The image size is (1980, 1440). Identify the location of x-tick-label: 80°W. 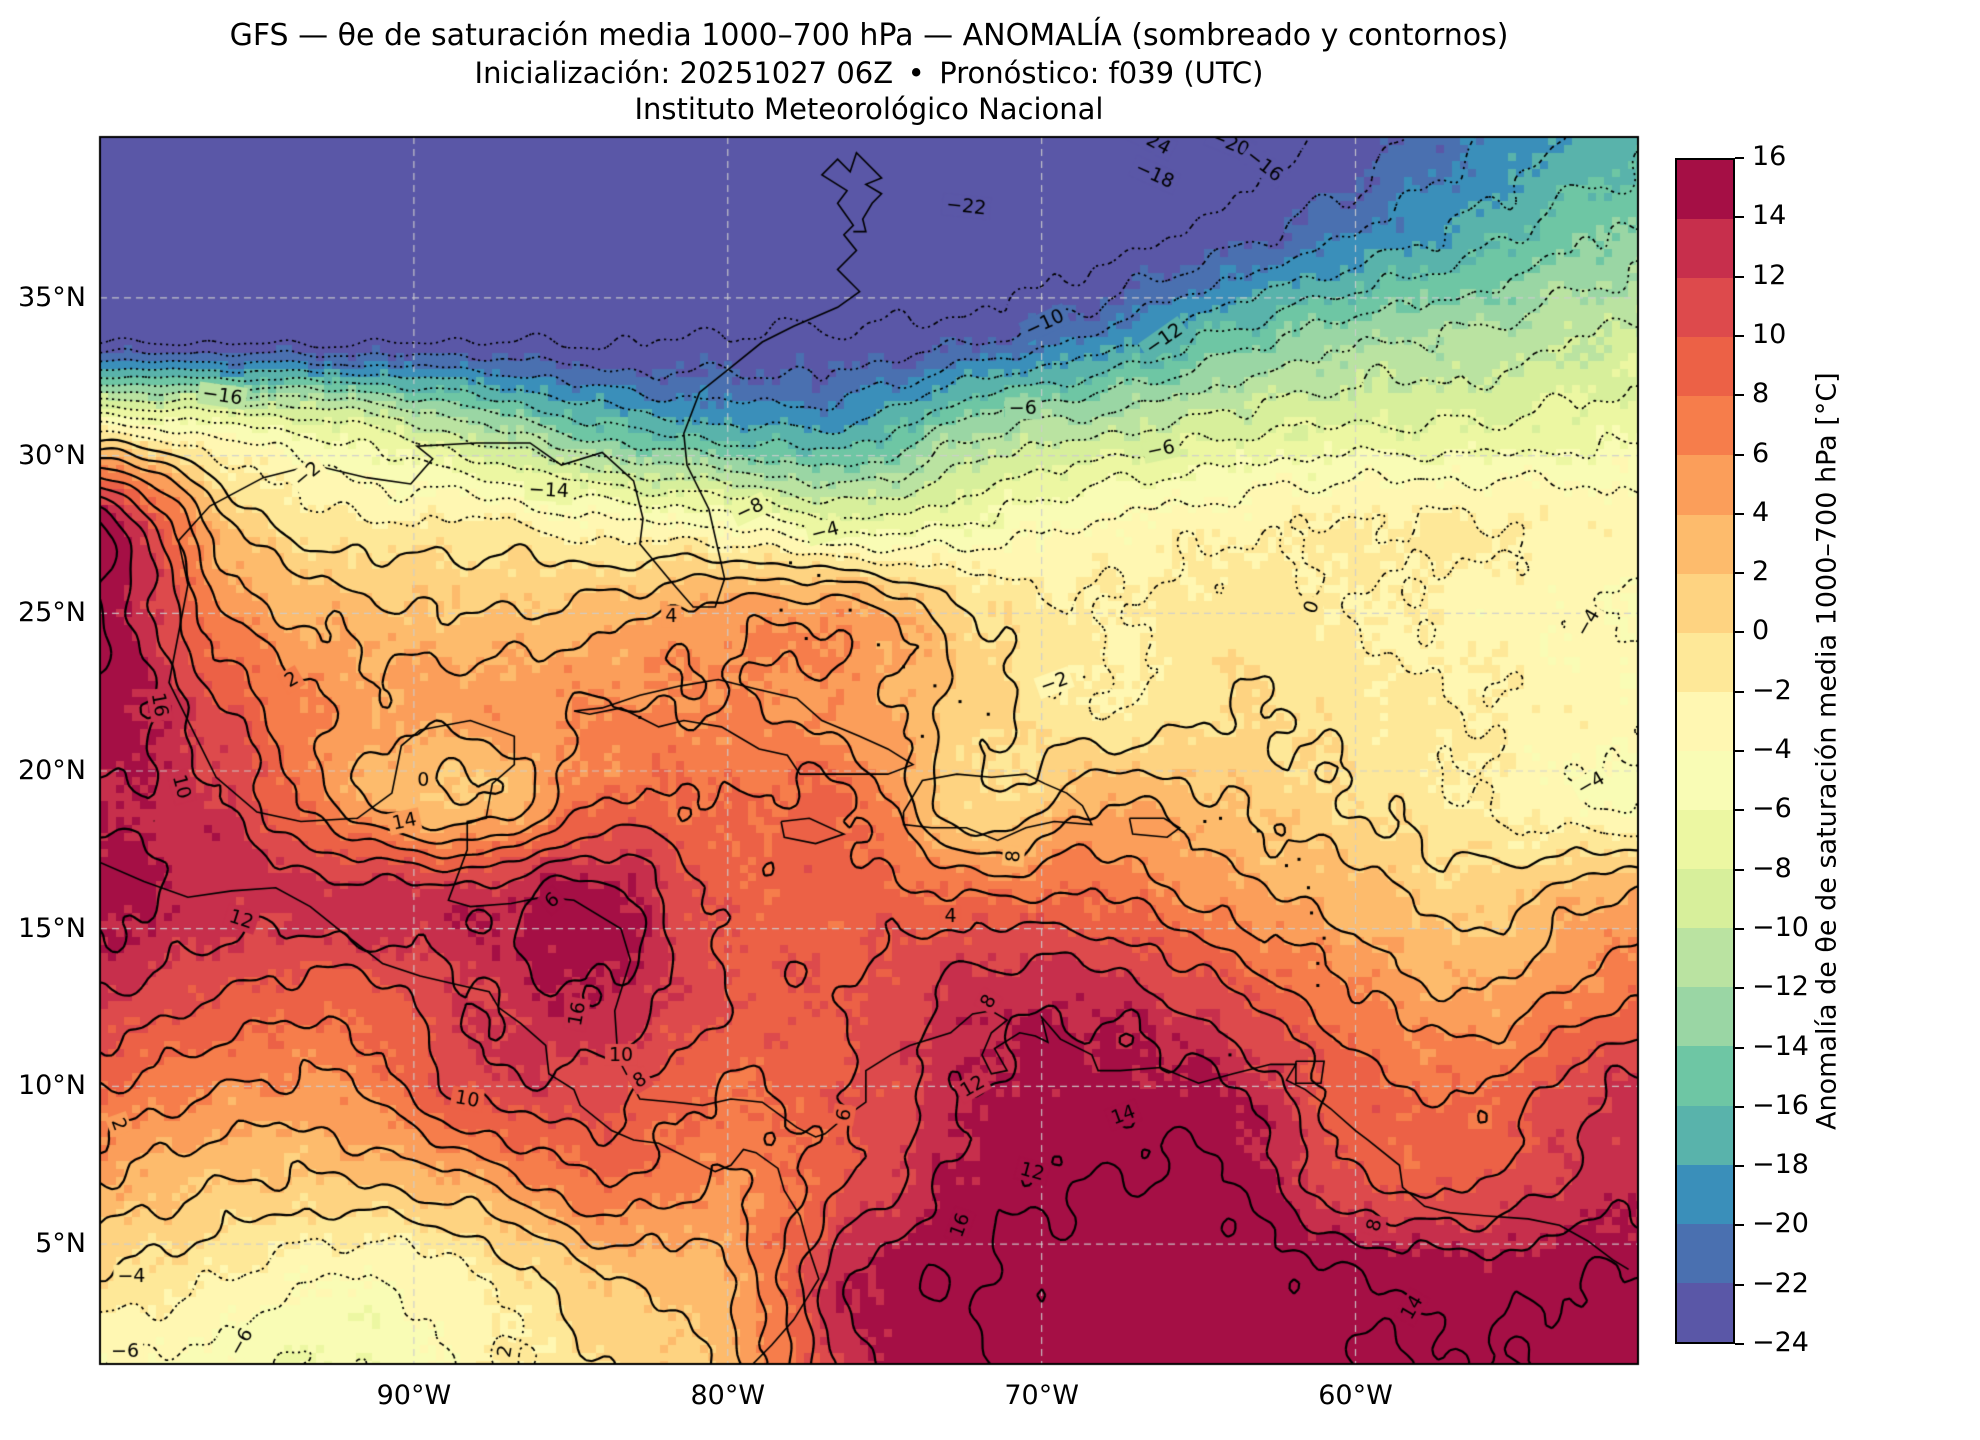
(728, 1395).